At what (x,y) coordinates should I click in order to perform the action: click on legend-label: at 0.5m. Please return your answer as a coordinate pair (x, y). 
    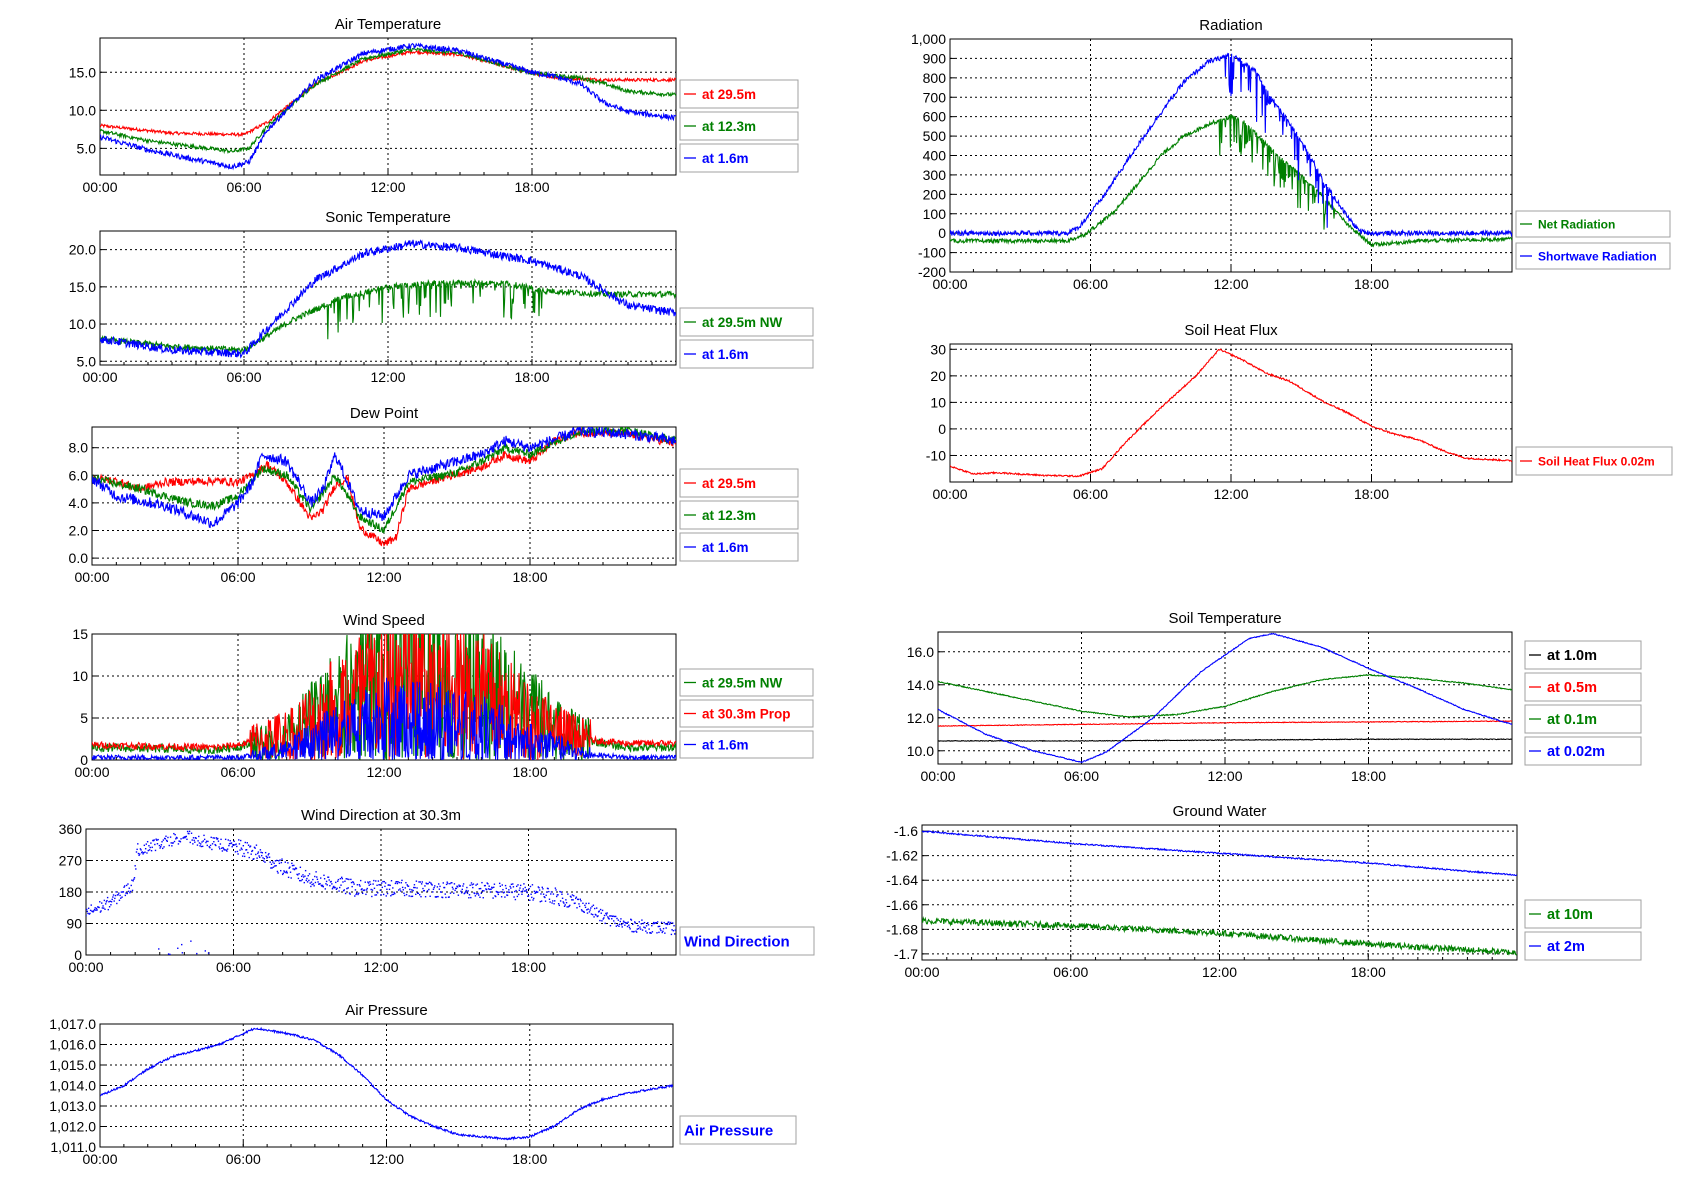
    Looking at the image, I should click on (1572, 688).